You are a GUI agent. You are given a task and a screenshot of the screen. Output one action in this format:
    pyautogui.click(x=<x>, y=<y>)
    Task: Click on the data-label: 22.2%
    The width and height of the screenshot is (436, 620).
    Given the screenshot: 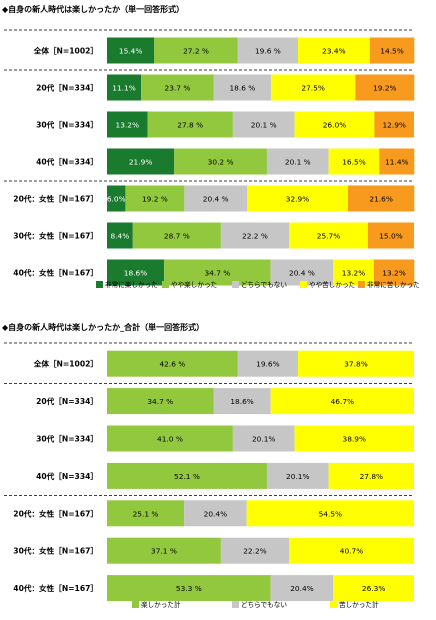 What is the action you would take?
    pyautogui.click(x=254, y=551)
    